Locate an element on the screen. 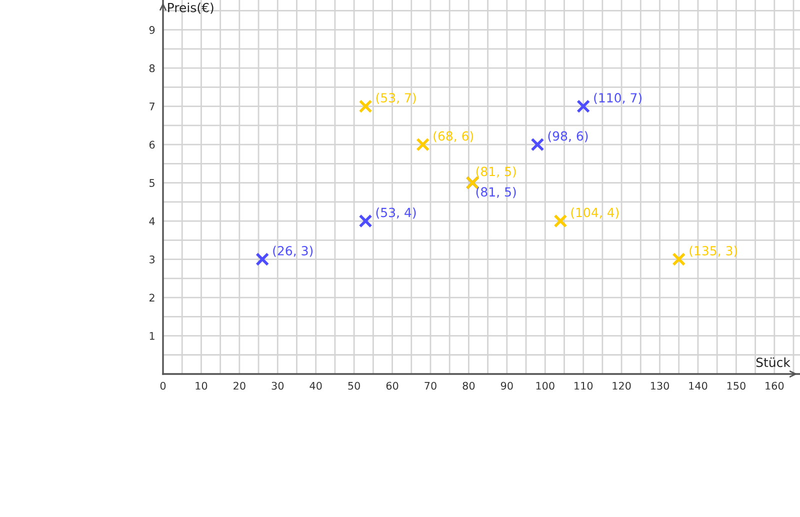 The image size is (800, 517). y-tick-label: 9 is located at coordinates (152, 30).